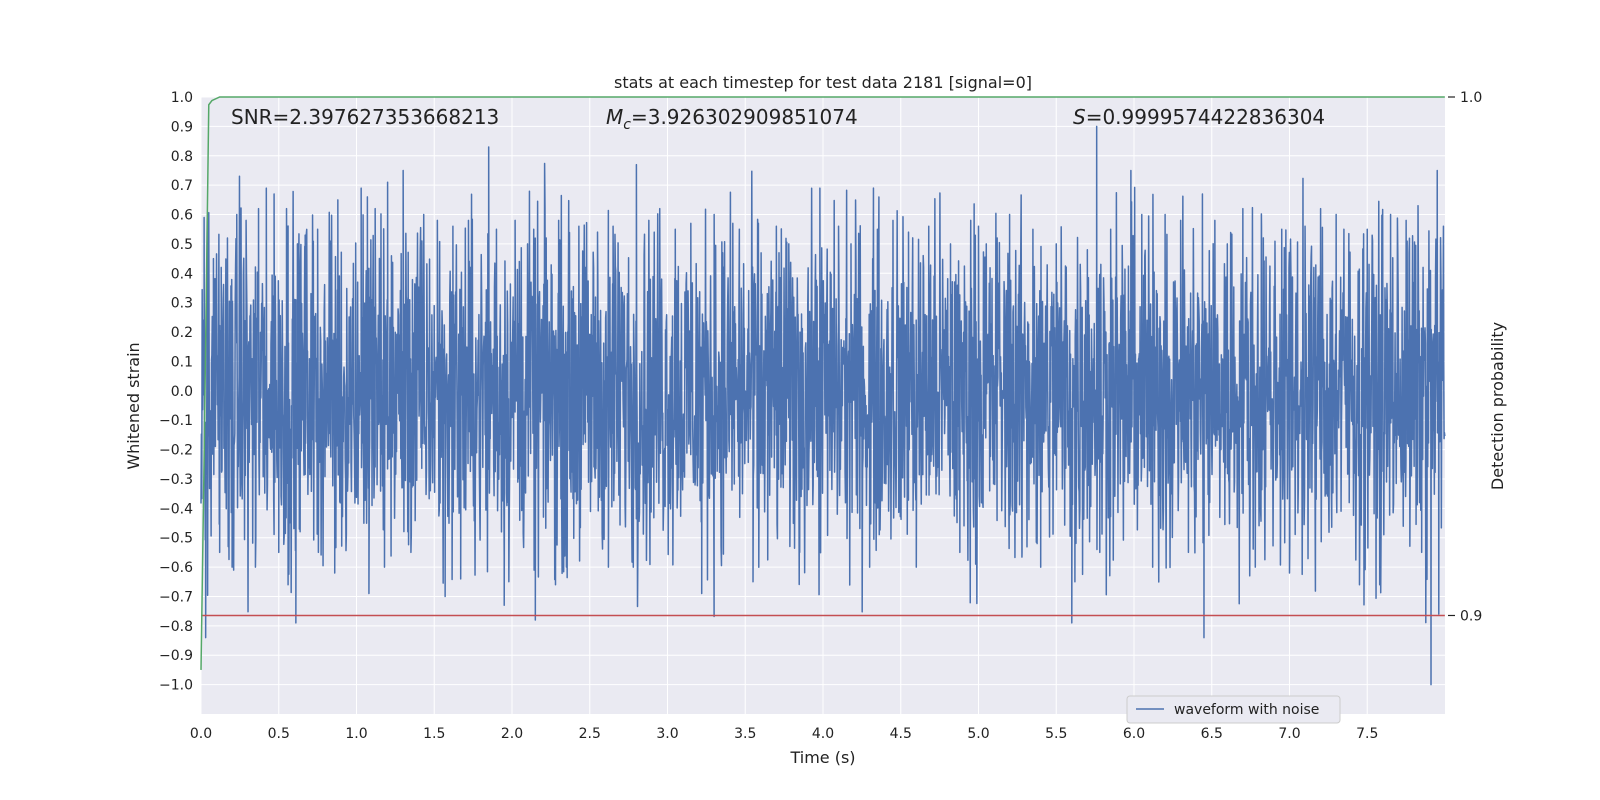 The height and width of the screenshot is (800, 1600). I want to click on x-tick-label: 6.5, so click(1212, 734).